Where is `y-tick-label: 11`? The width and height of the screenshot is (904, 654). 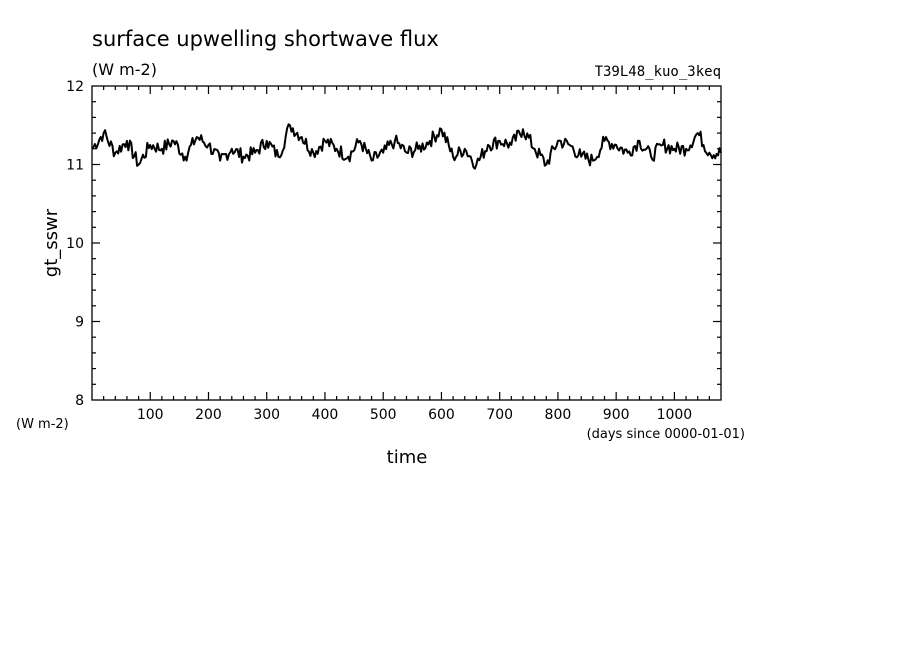 y-tick-label: 11 is located at coordinates (75, 166).